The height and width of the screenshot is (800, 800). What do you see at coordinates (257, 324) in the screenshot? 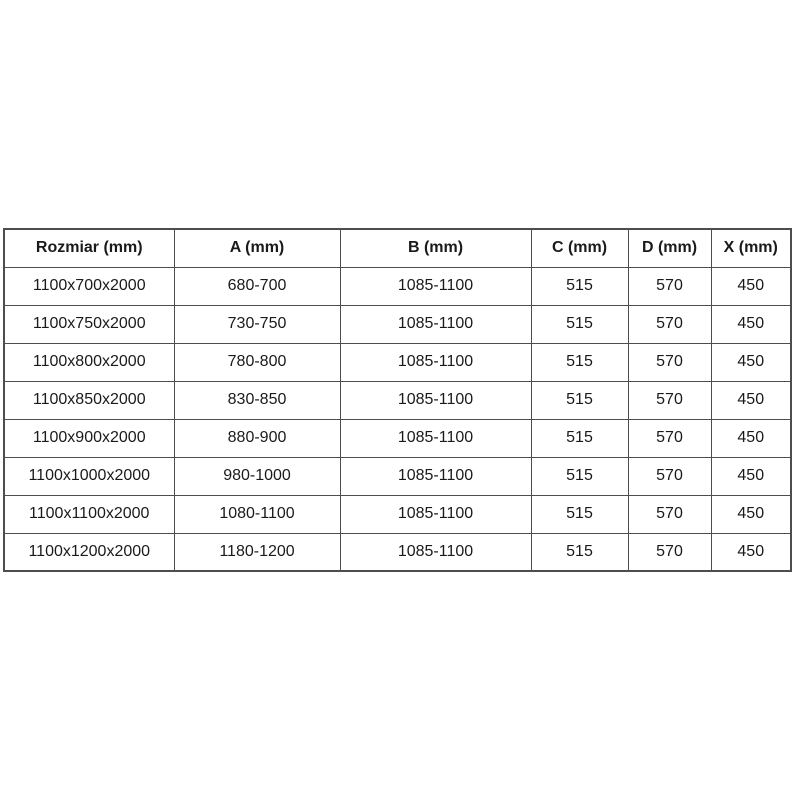
I see `table-cell: 730-750` at bounding box center [257, 324].